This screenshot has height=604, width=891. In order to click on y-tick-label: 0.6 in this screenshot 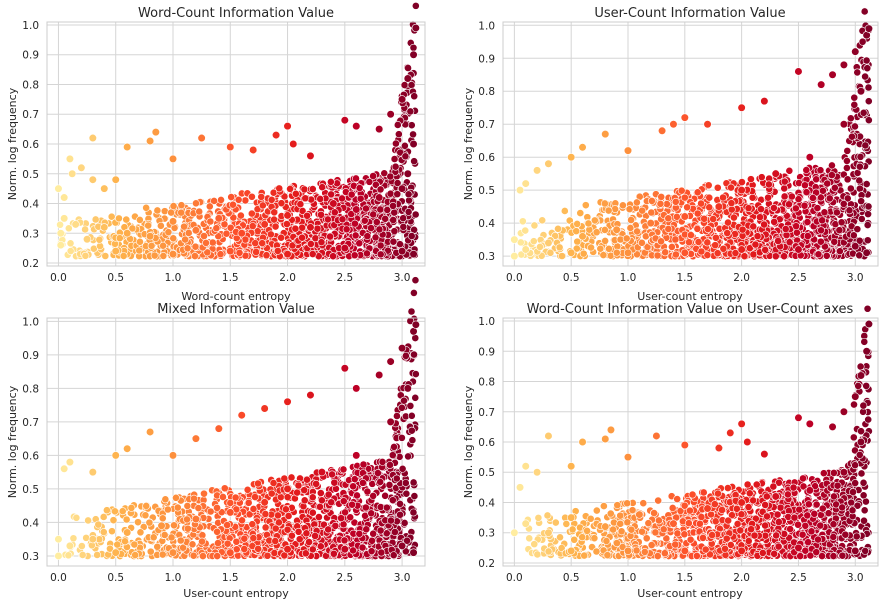, I will do `click(486, 443)`.